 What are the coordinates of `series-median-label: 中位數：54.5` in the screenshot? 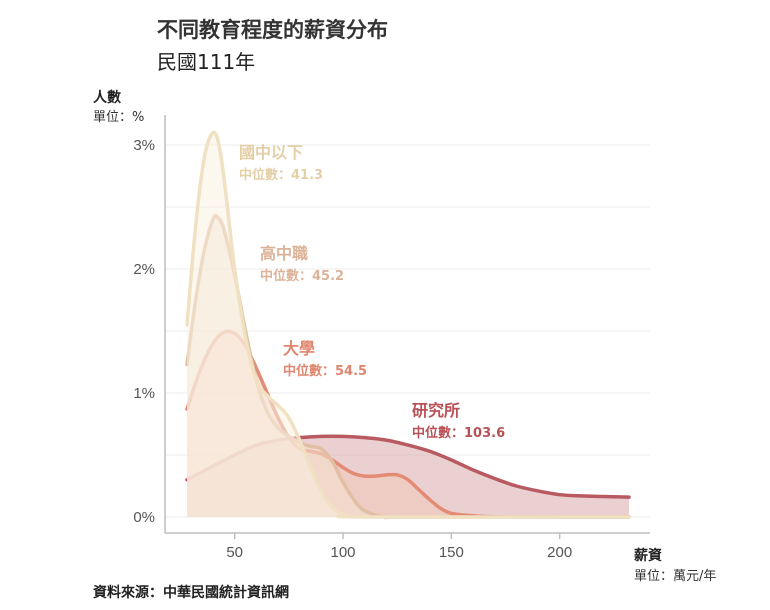 It's located at (325, 371).